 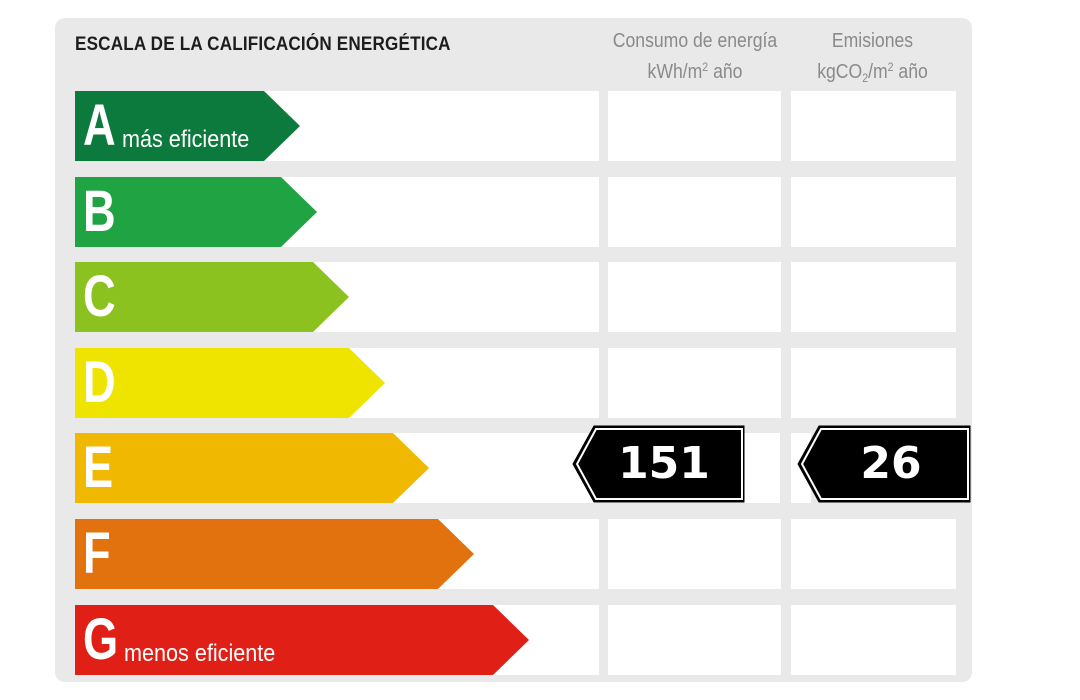 I want to click on consumo-header-unit: kWh/m2 año, so click(x=695, y=71).